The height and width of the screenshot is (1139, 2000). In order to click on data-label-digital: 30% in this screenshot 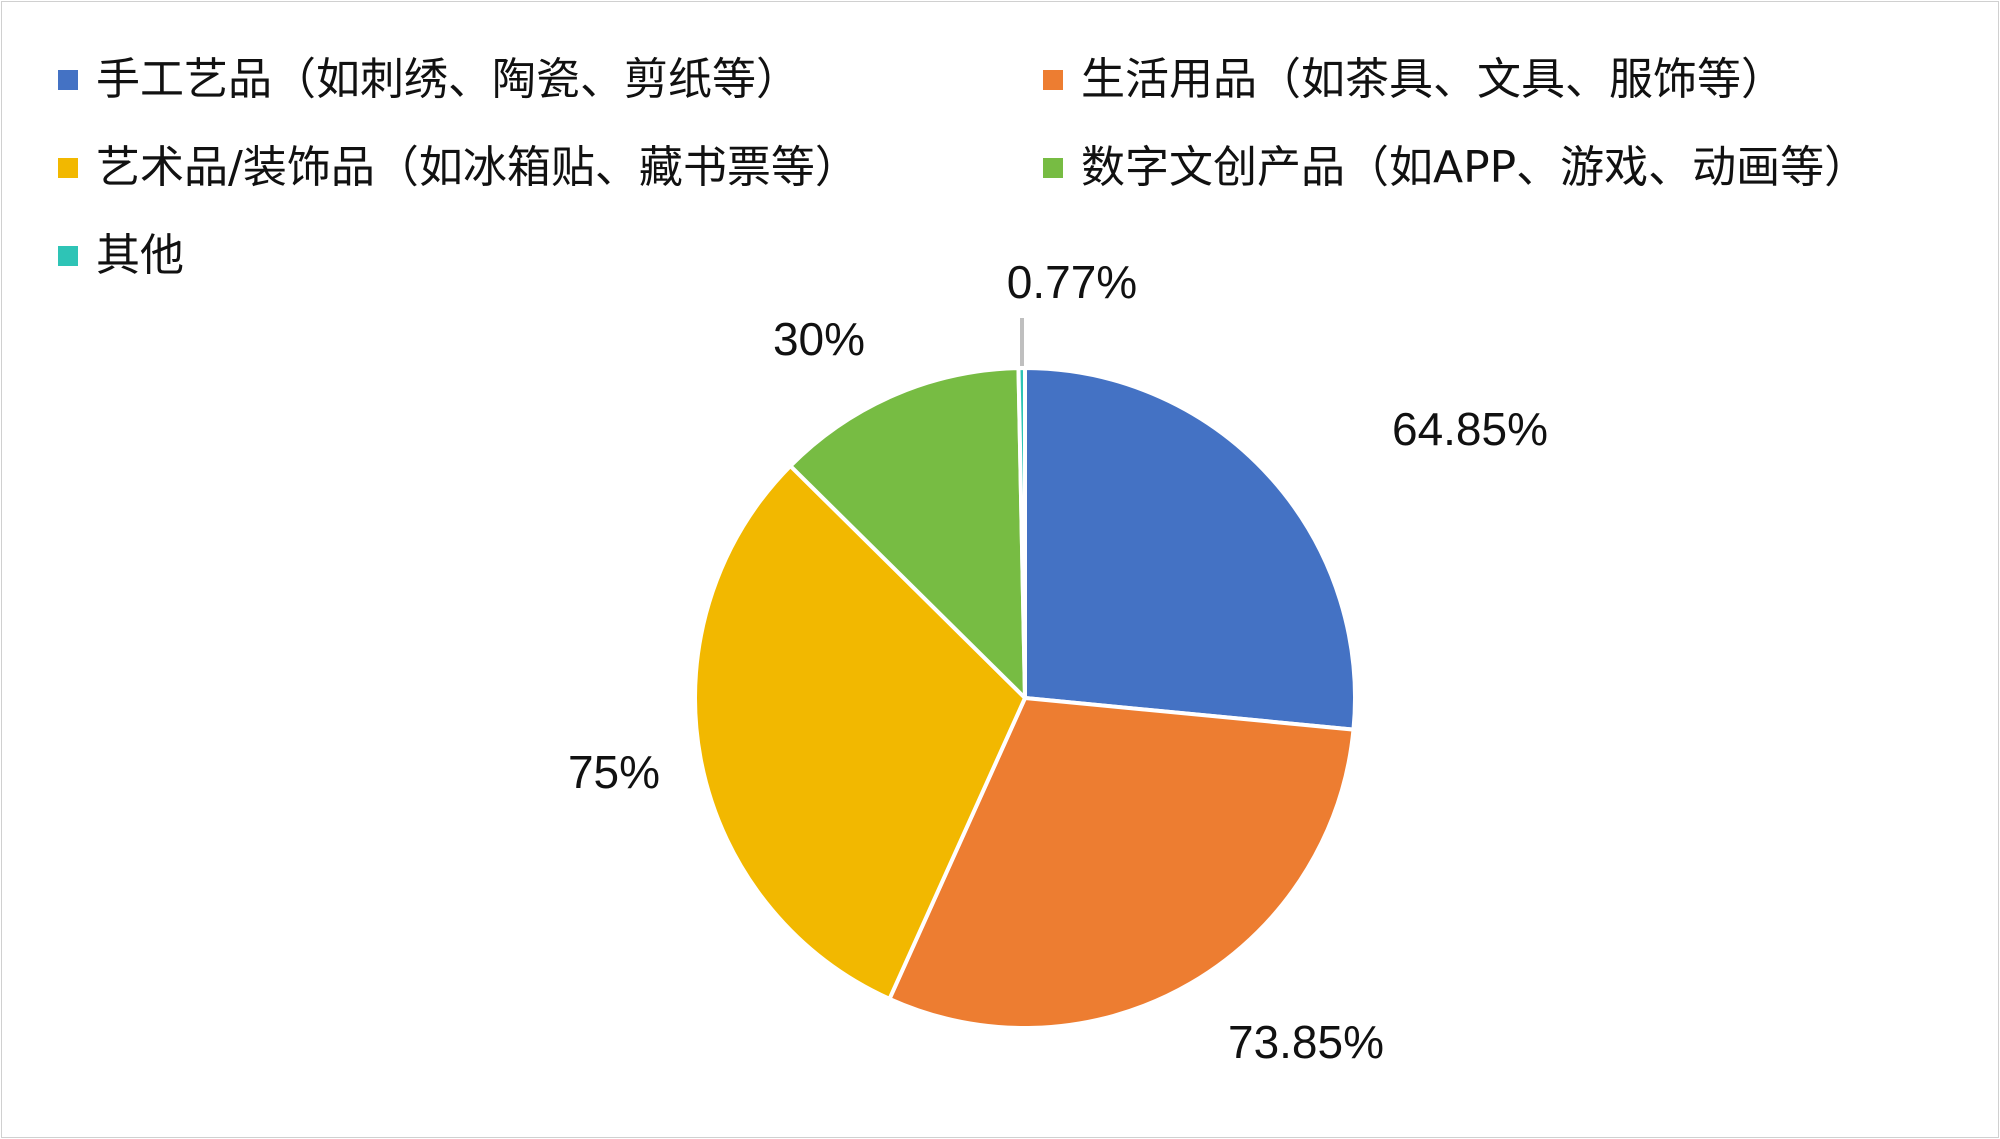, I will do `click(819, 339)`.